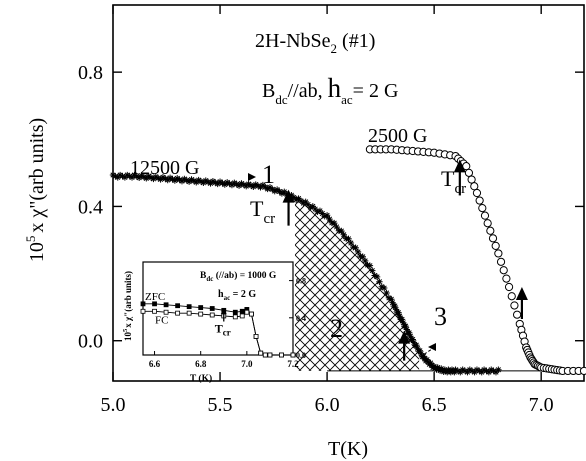 This screenshot has height=461, width=586. I want to click on x-tick-label: 5.5, so click(220, 405).